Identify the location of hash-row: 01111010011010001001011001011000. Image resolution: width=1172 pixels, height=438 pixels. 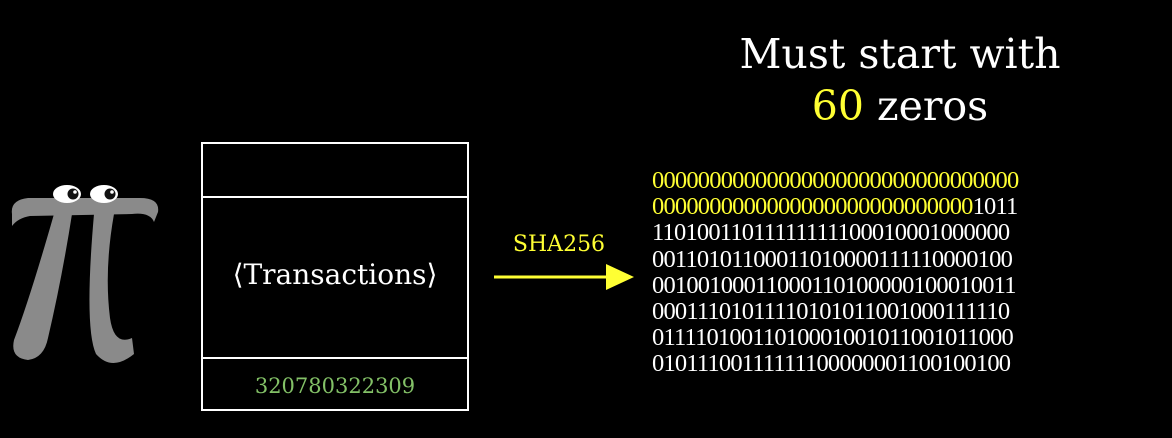
(835, 338).